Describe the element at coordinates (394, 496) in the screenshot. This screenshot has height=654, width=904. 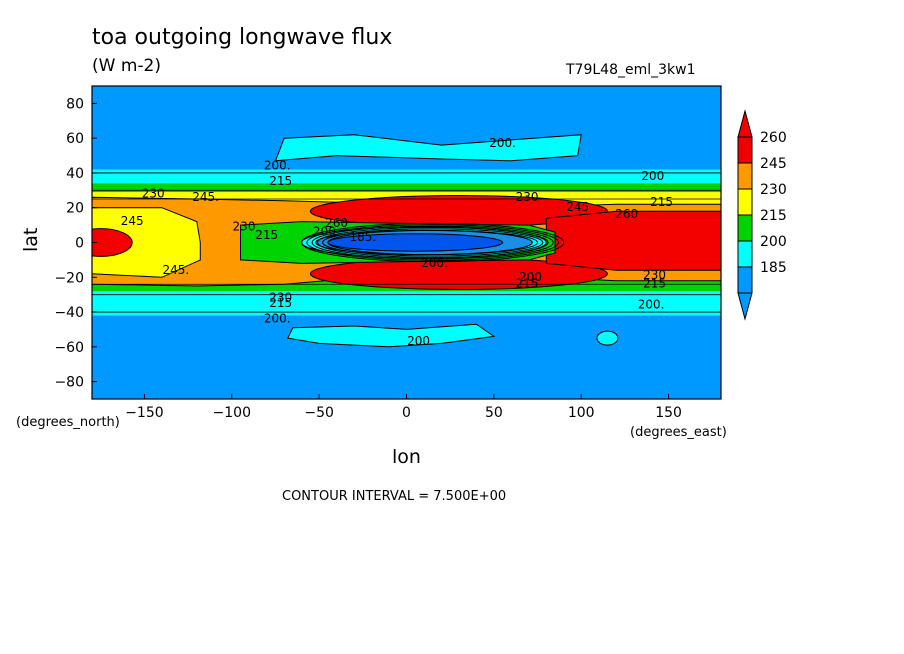
I see `contour-interval-note: CONTOUR INTERVAL = 7.500E+00` at that location.